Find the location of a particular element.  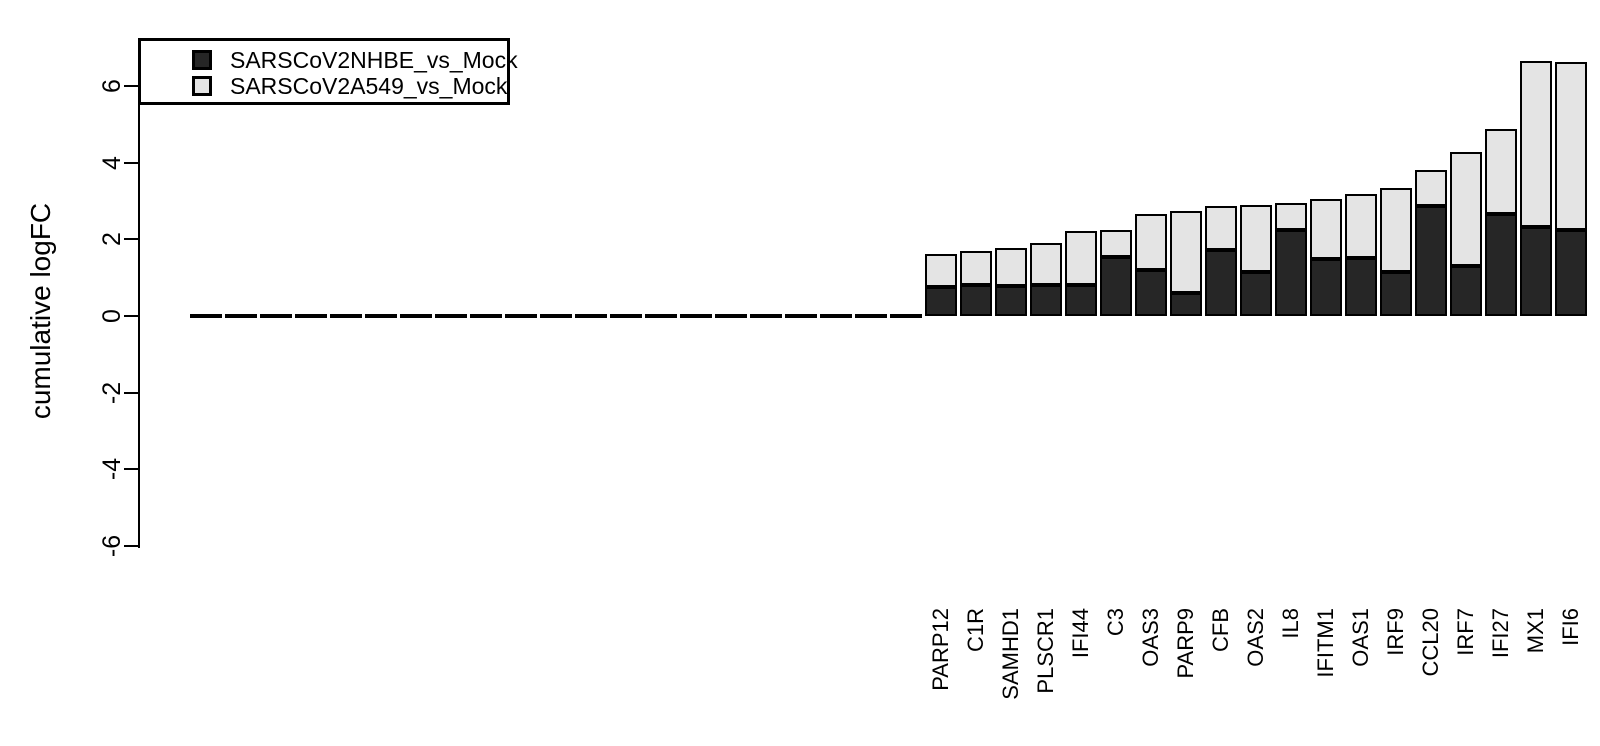

x-axis-label: CFB is located at coordinates (1220, 630).